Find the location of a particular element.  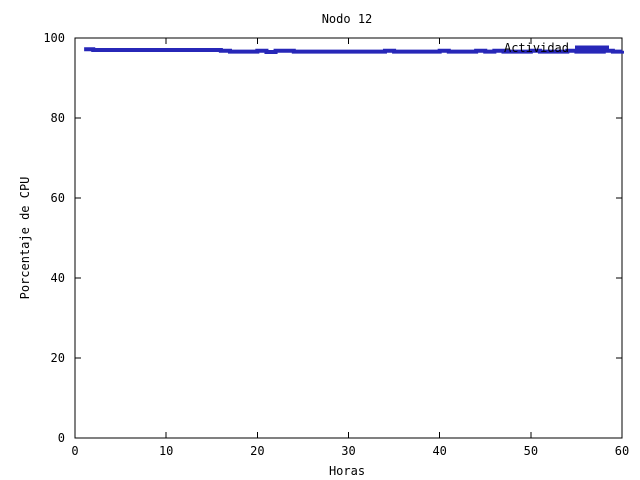

y-tick-label: 40 is located at coordinates (58, 278).